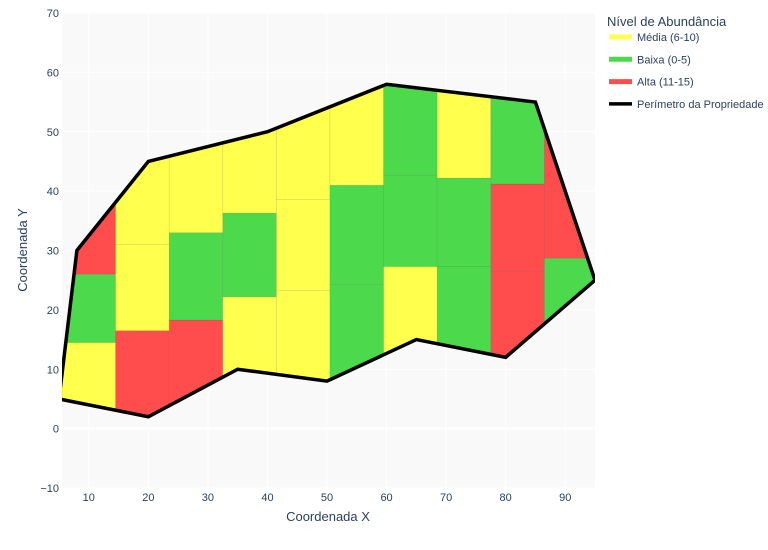  Describe the element at coordinates (53, 14) in the screenshot. I see `y-tick-label: 70` at that location.